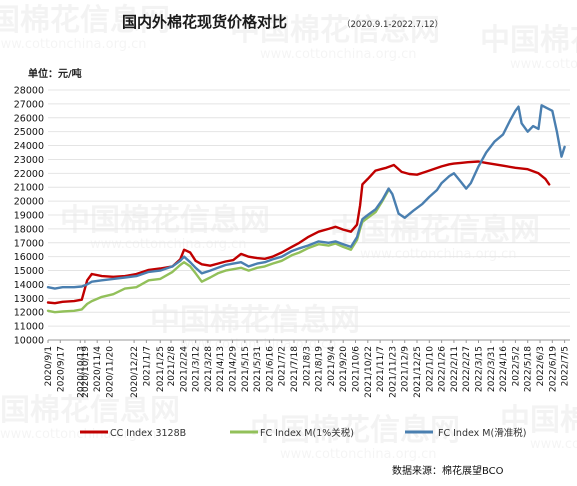 The height and width of the screenshot is (486, 577). What do you see at coordinates (307, 433) in the screenshot?
I see `legend-label-fc-index-1pct: FC Index M(1%关税)` at bounding box center [307, 433].